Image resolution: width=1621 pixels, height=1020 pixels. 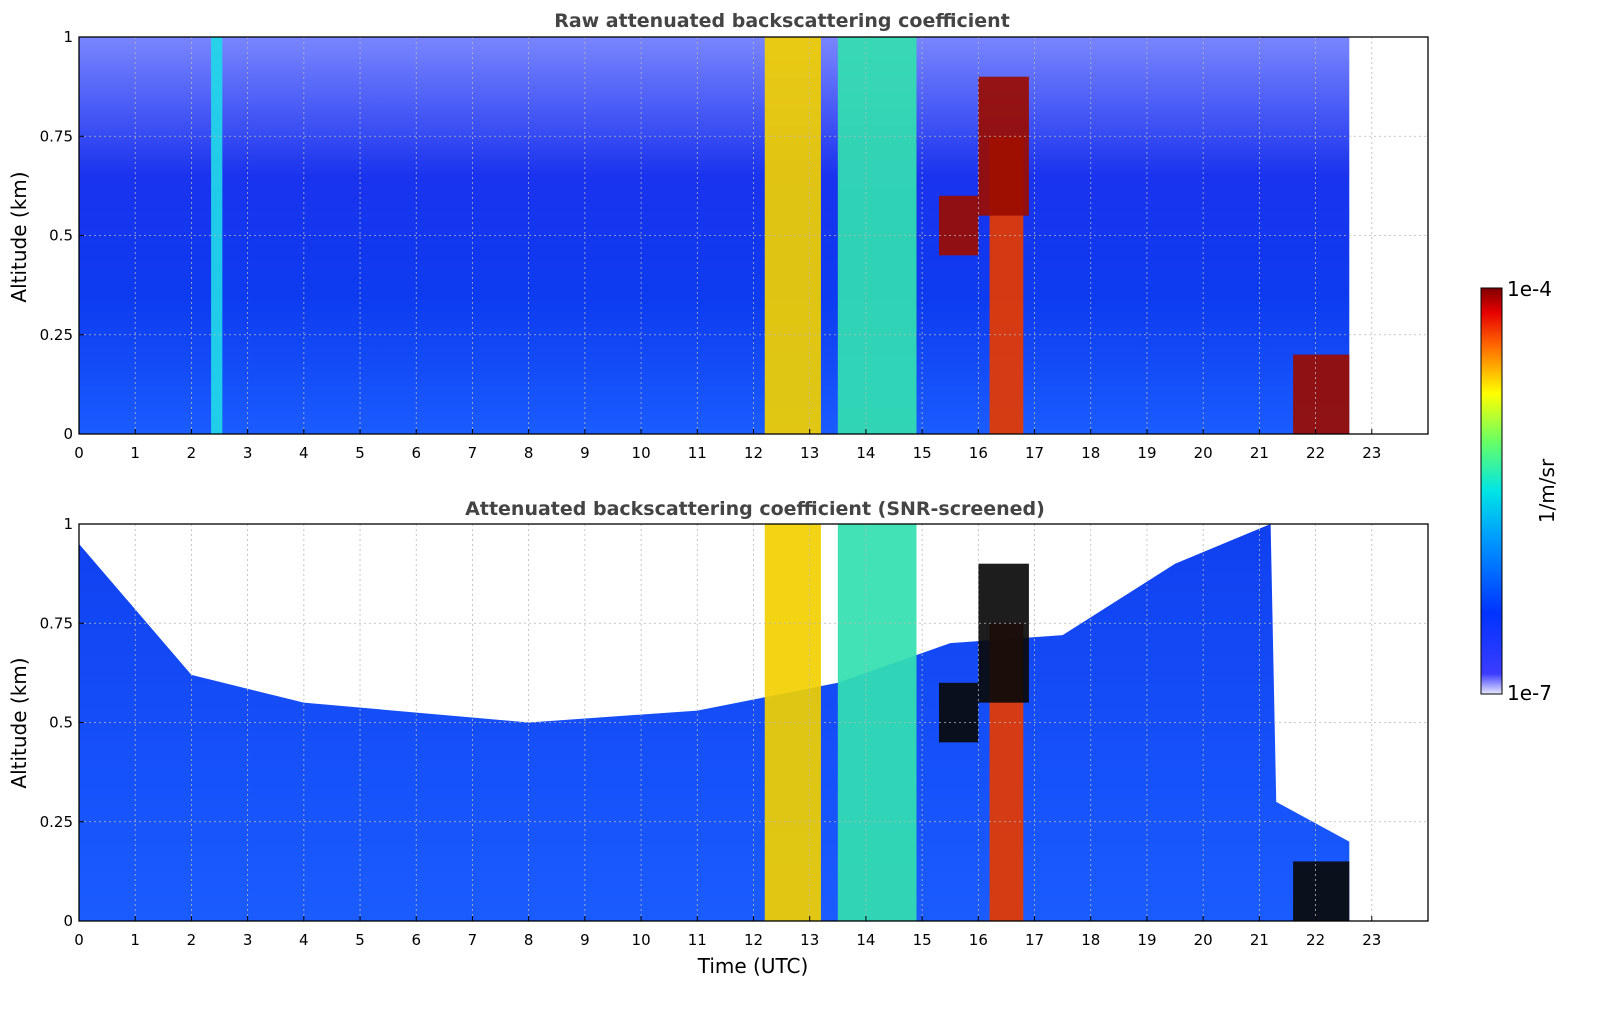 What do you see at coordinates (1491, 491) in the screenshot?
I see `colorbar-gradient` at bounding box center [1491, 491].